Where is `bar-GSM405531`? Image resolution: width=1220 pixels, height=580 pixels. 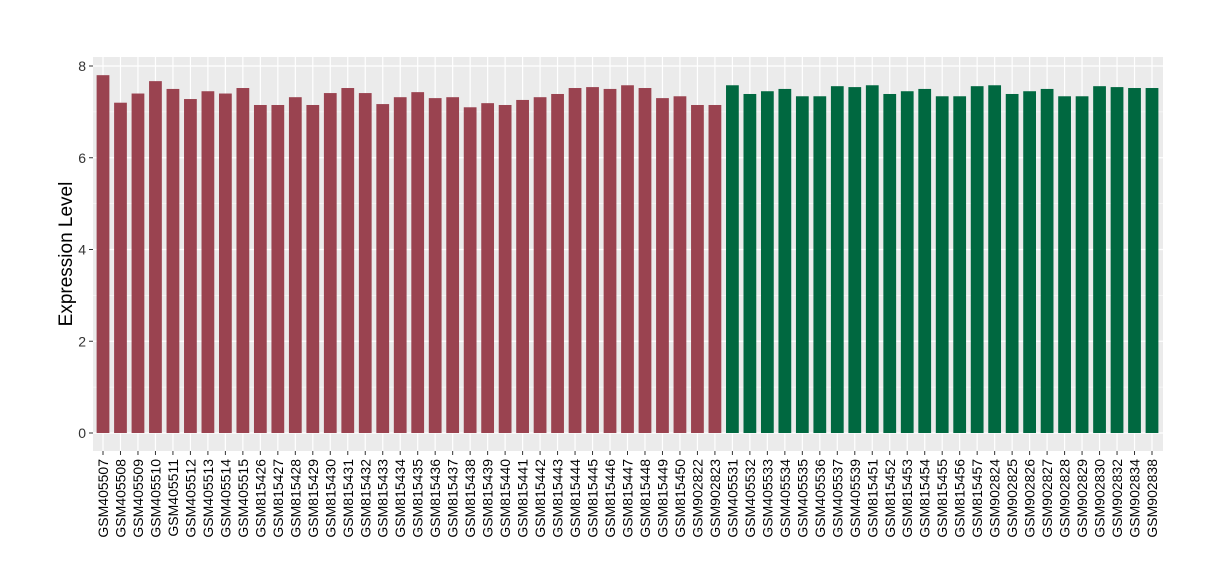
bar-GSM405531 is located at coordinates (732, 259).